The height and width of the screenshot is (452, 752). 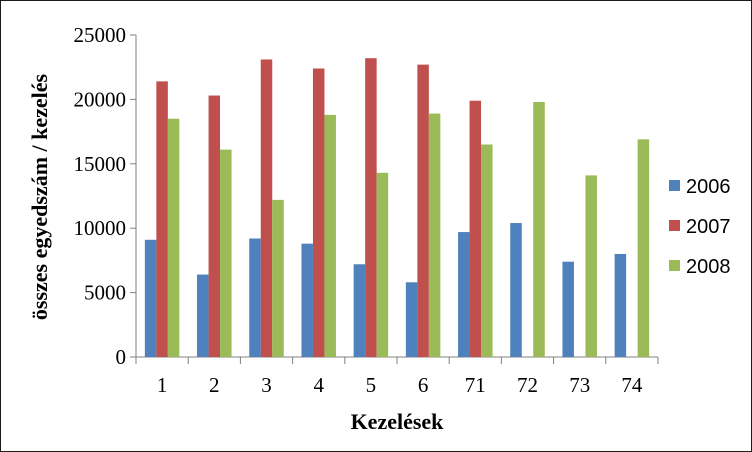 I want to click on legend-swatch-2006, so click(x=674, y=185).